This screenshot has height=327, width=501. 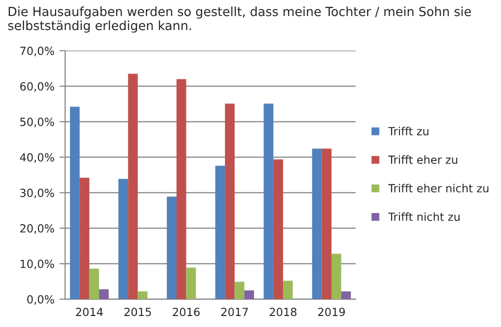 What do you see at coordinates (37, 87) in the screenshot?
I see `y-tick-label: 60,0%` at bounding box center [37, 87].